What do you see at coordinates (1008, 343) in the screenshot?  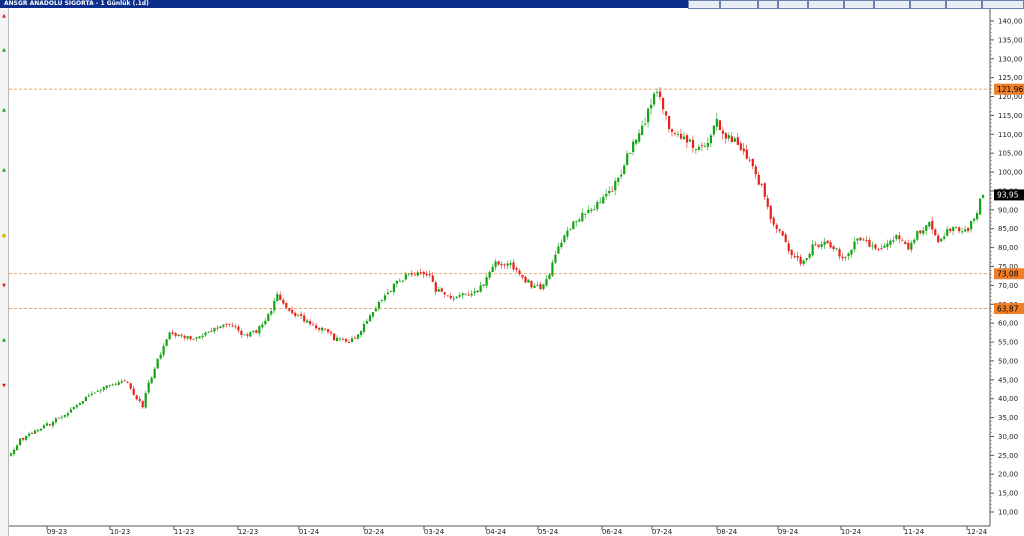 I see `y-axis-tick-label: 55,00` at bounding box center [1008, 343].